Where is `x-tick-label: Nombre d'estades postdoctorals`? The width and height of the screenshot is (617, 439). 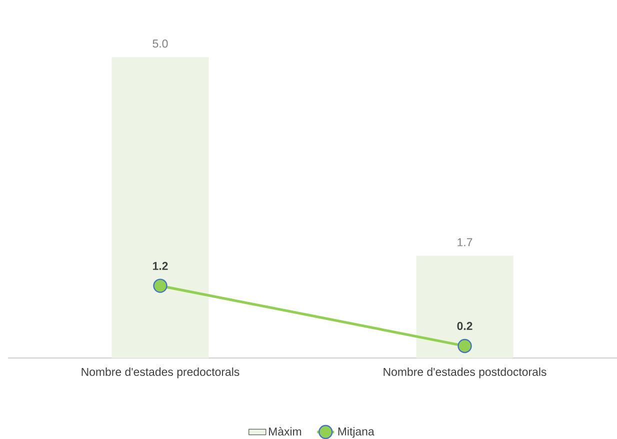 x-tick-label: Nombre d'estades postdoctorals is located at coordinates (465, 373).